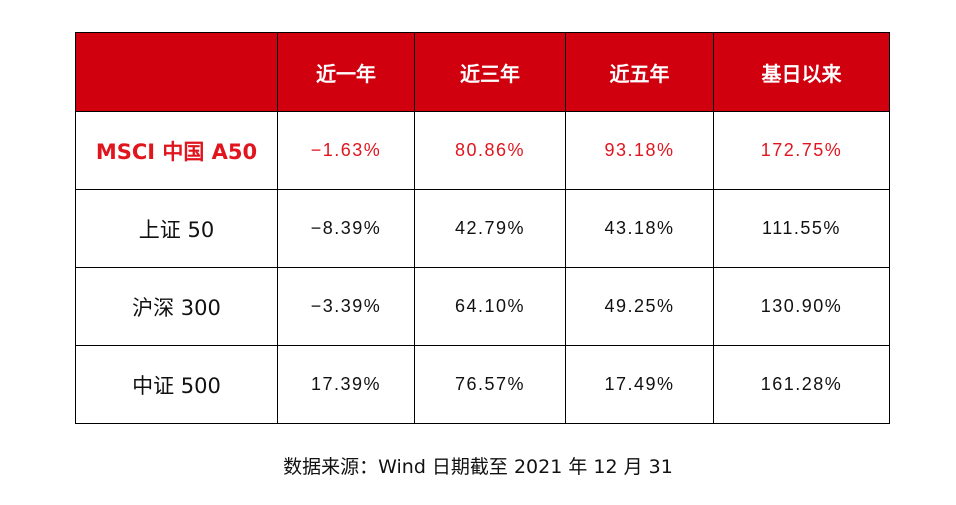 This screenshot has height=505, width=956. Describe the element at coordinates (176, 306) in the screenshot. I see `row-name: 沪深 300` at that location.